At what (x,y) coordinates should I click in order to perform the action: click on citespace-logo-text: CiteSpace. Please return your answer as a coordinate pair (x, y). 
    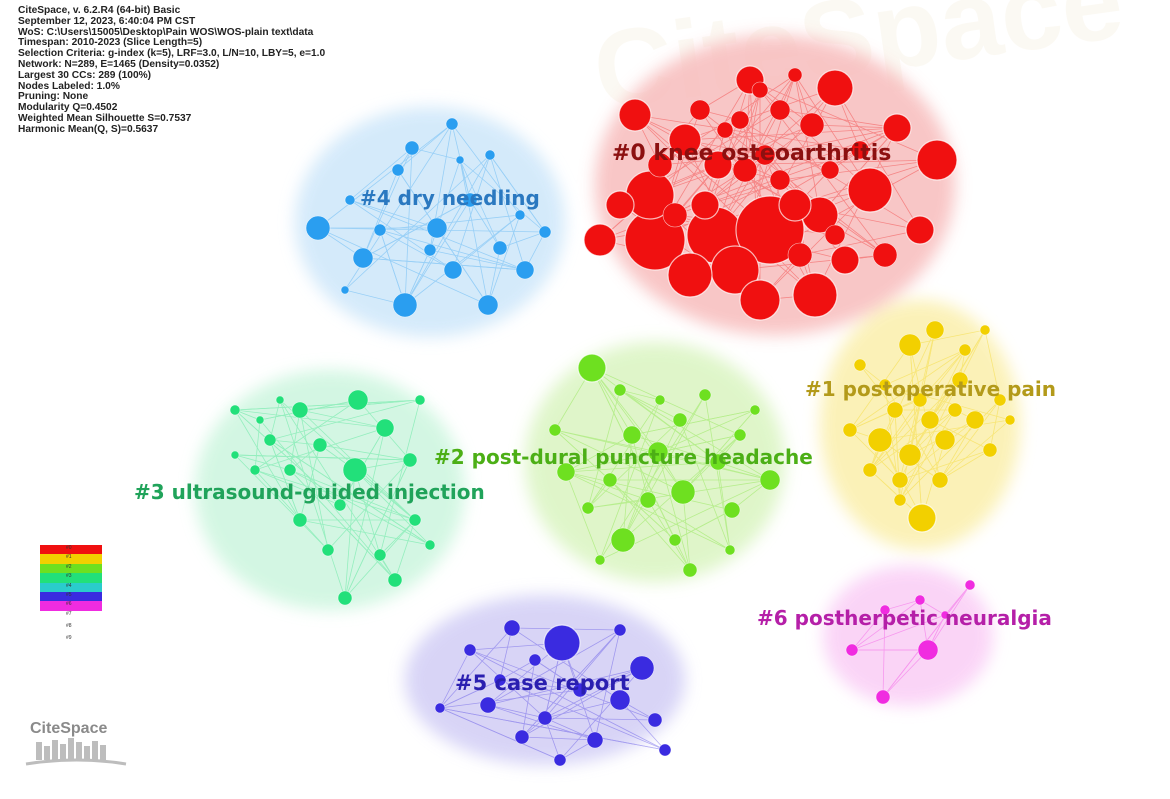
    Looking at the image, I should click on (69, 728).